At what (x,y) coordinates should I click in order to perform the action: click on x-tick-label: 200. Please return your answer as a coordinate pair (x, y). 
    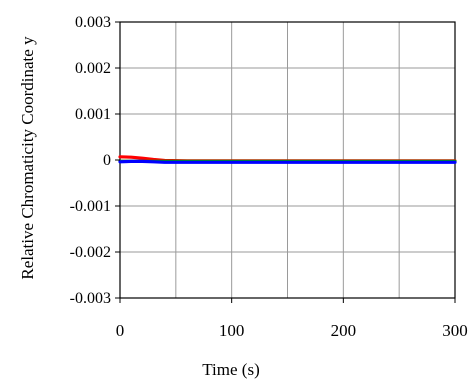
    Looking at the image, I should click on (344, 330).